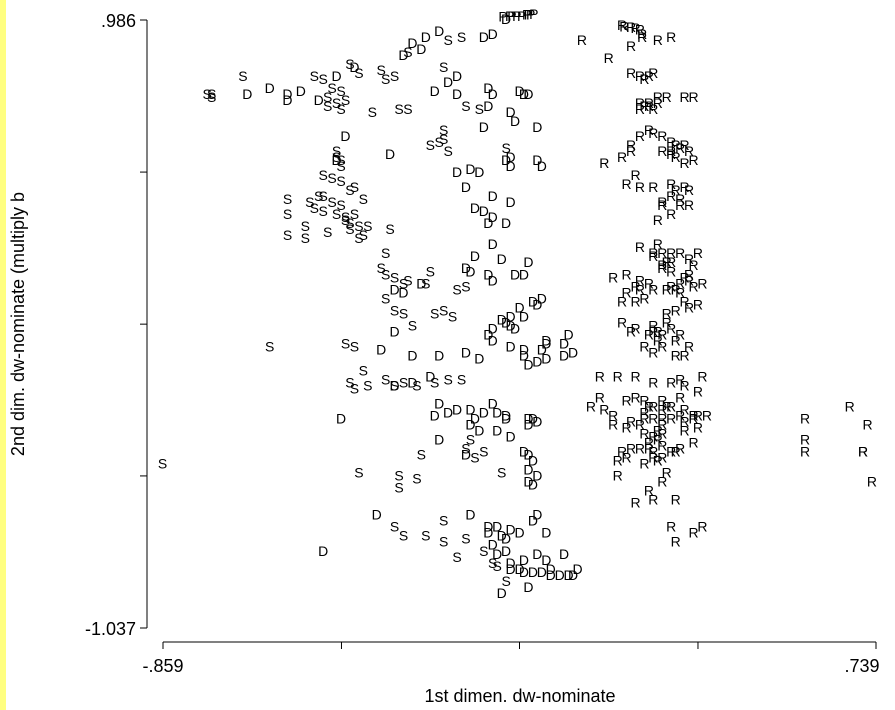 Image resolution: width=895 pixels, height=710 pixels. Describe the element at coordinates (475, 208) in the screenshot. I see `point-D-43: D` at that location.